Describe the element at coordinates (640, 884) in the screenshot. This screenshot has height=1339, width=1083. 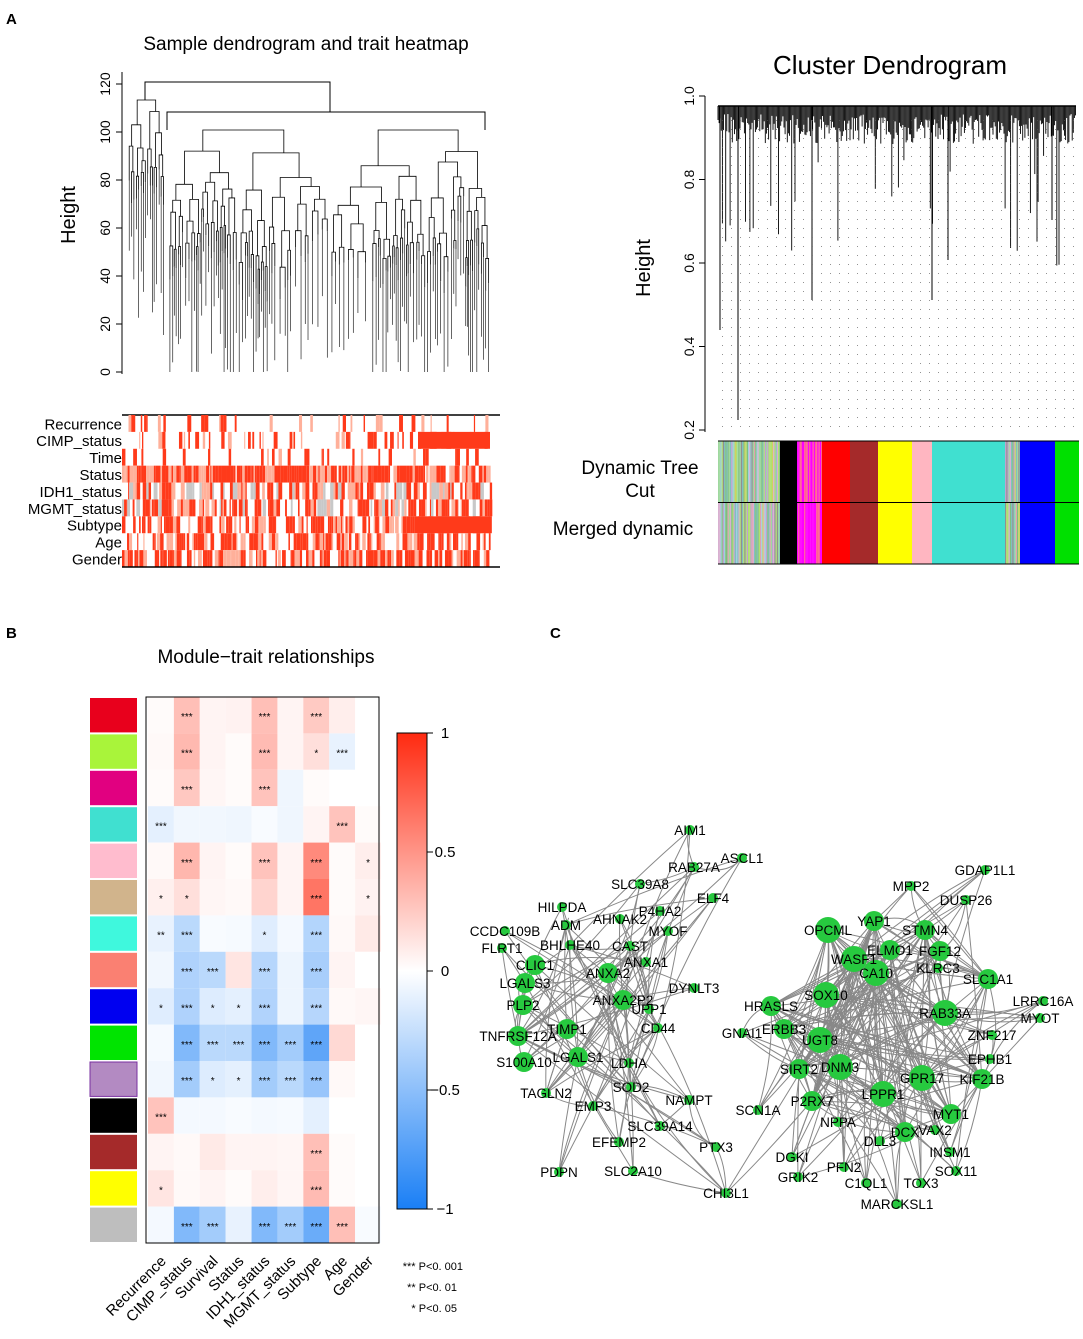
I see `gene-label: SLC39A8` at that location.